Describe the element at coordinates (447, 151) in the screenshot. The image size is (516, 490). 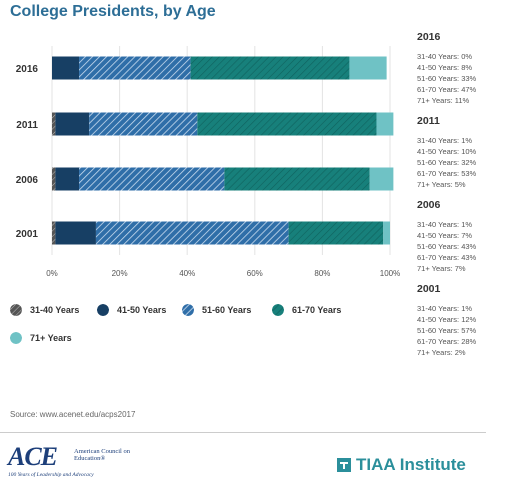
I see `values-line: 41-50 Years: 10%` at that location.